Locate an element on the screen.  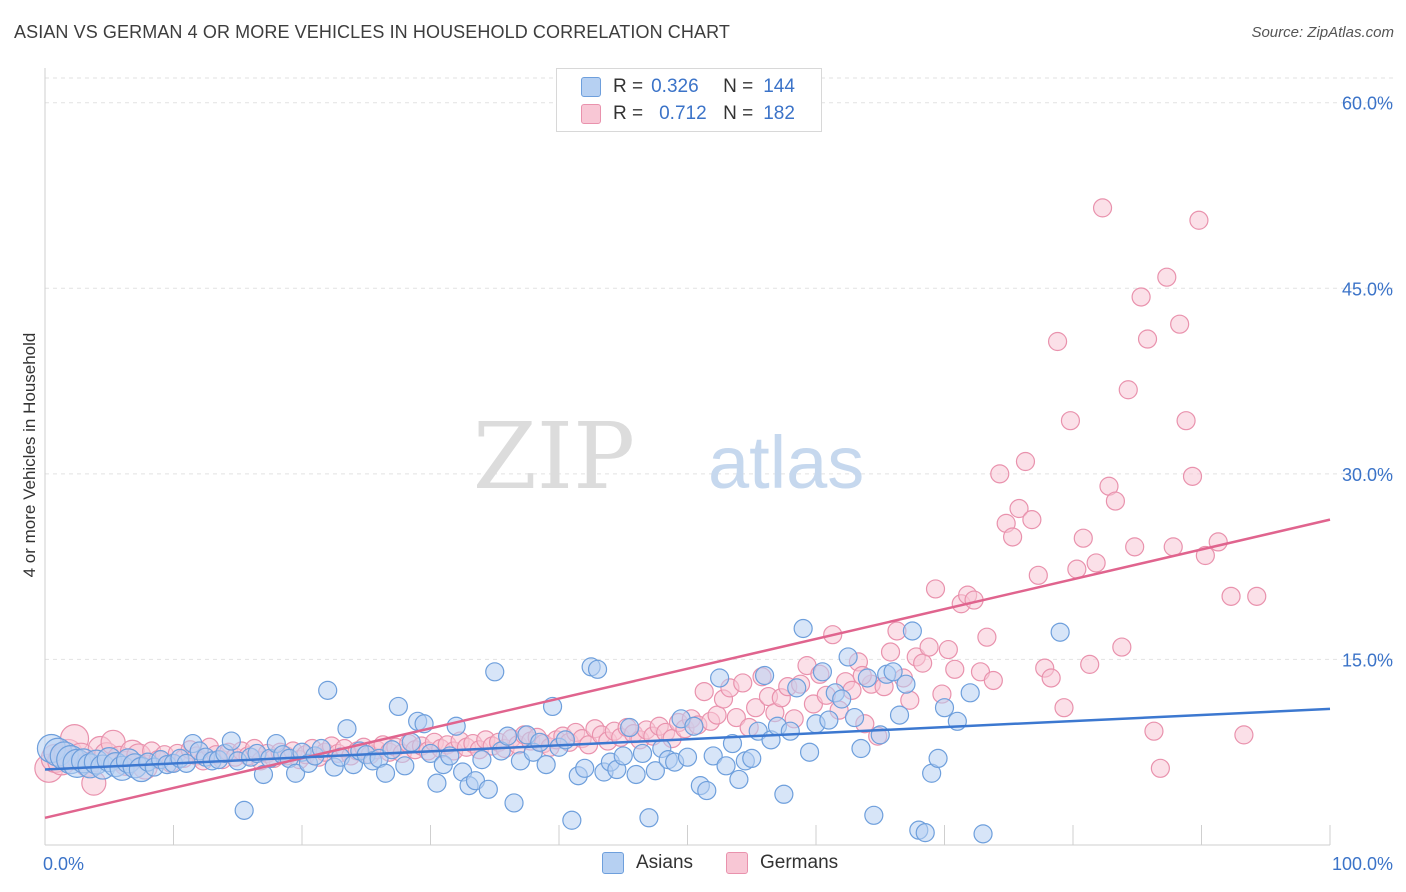
x-tick-label-min: 0.0% is located at coordinates (63, 864).